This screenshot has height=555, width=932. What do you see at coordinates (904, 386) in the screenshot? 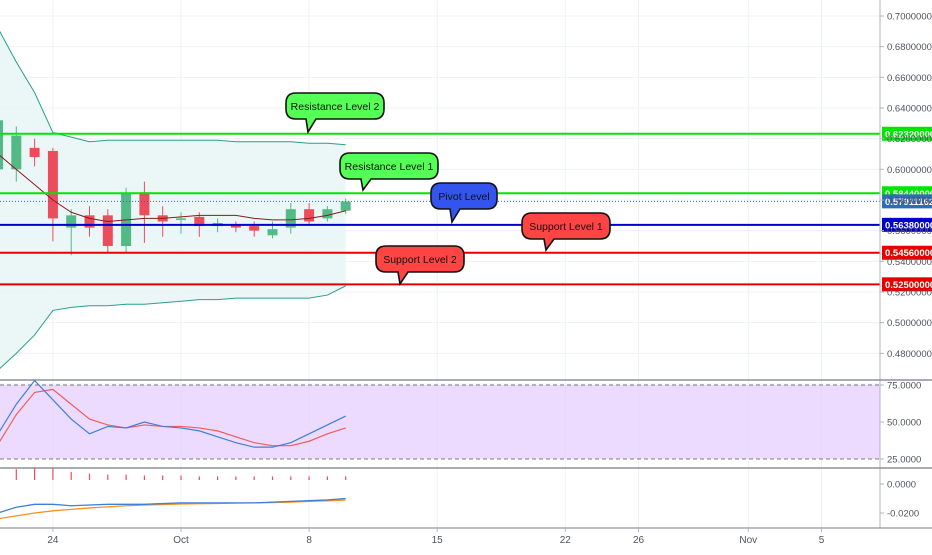
I see `osc-tick-label-0: 75.0000` at bounding box center [904, 386].